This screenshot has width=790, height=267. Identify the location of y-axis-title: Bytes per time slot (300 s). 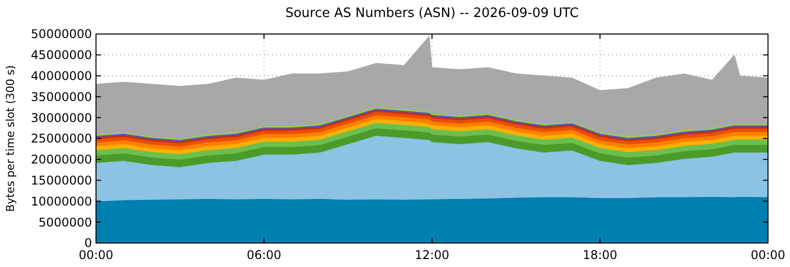
(10, 138).